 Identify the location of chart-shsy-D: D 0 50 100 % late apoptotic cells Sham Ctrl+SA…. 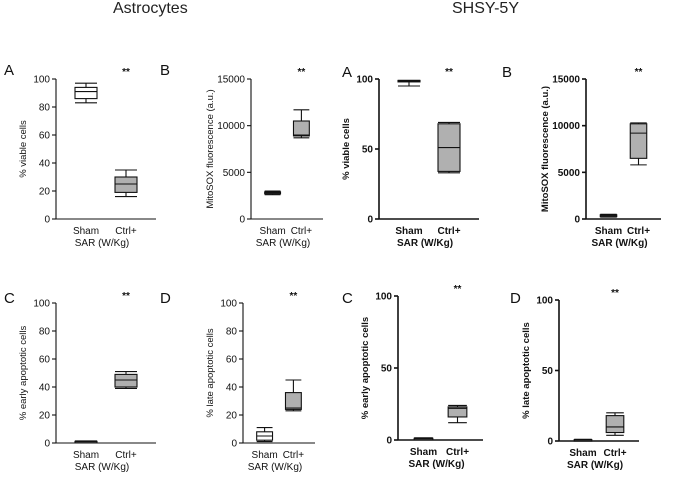
(574, 379).